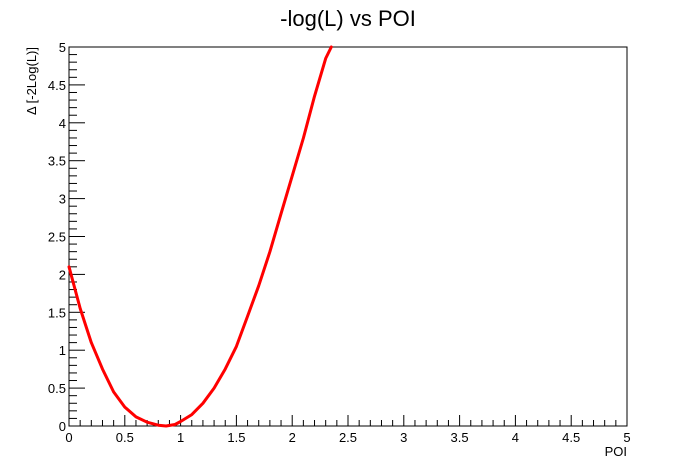 The image size is (696, 474). Describe the element at coordinates (236, 437) in the screenshot. I see `x-tick-label: 1.5` at that location.